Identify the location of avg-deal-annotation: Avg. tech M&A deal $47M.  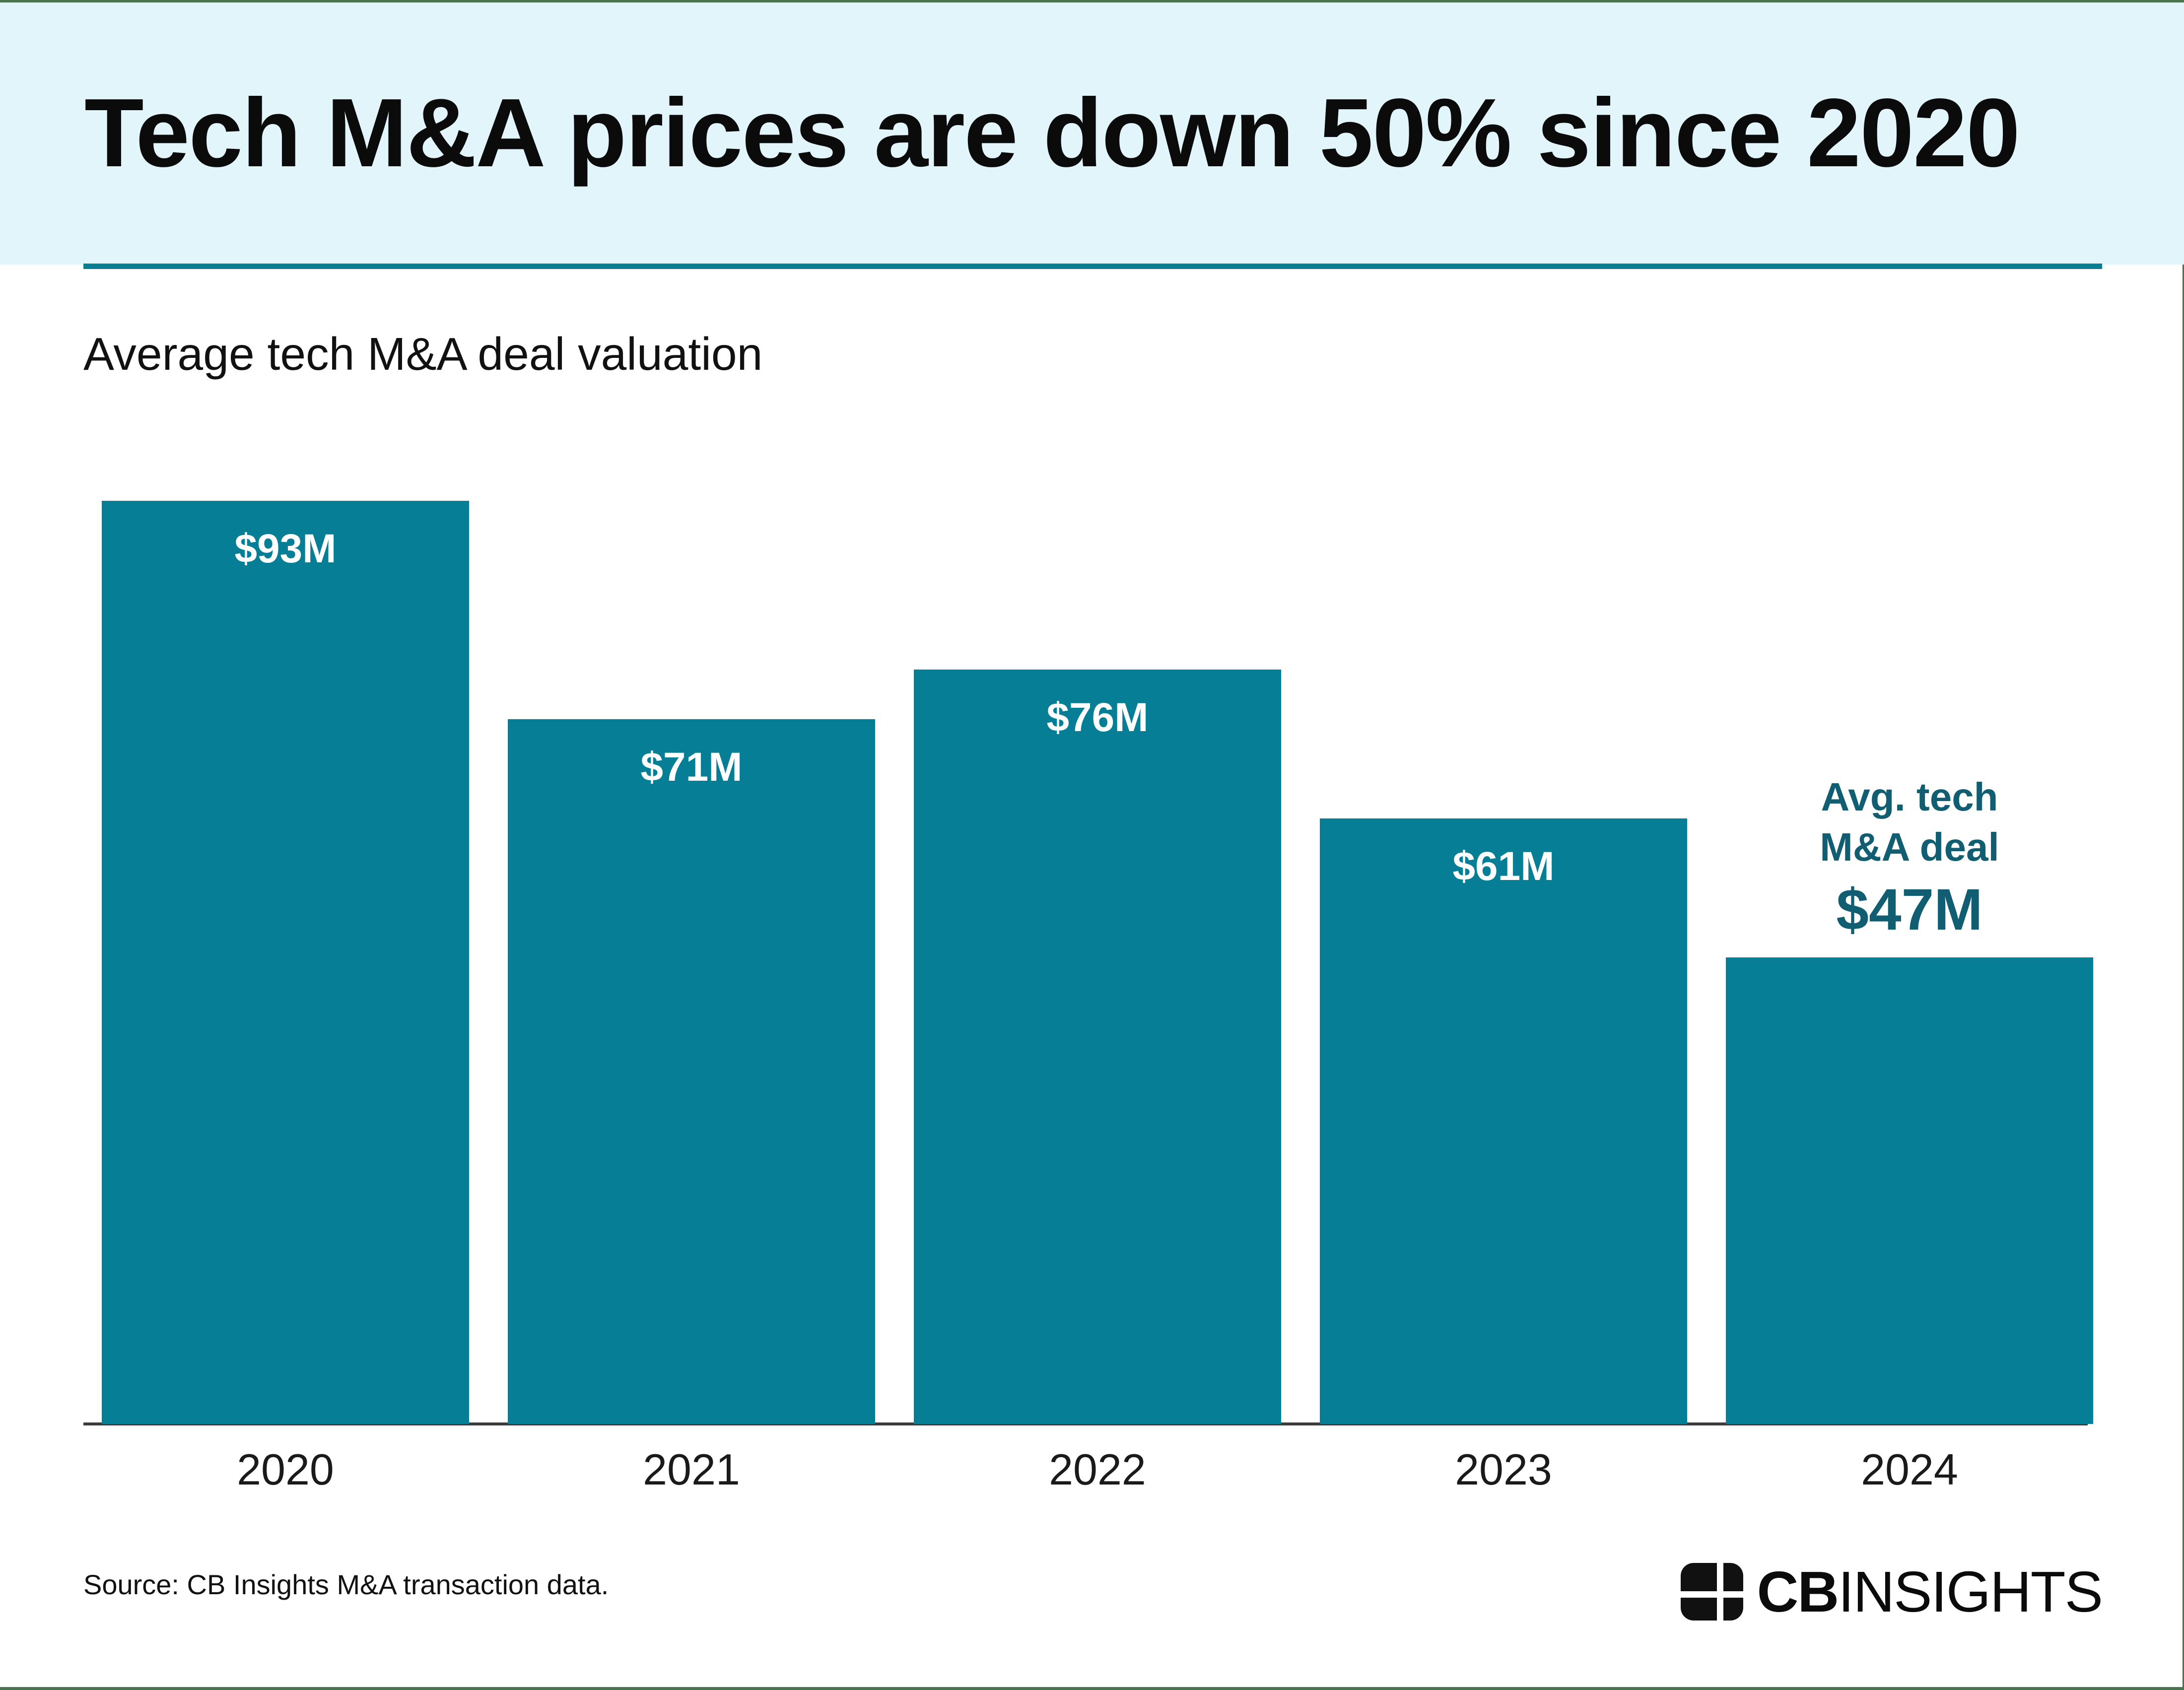
(1909, 858).